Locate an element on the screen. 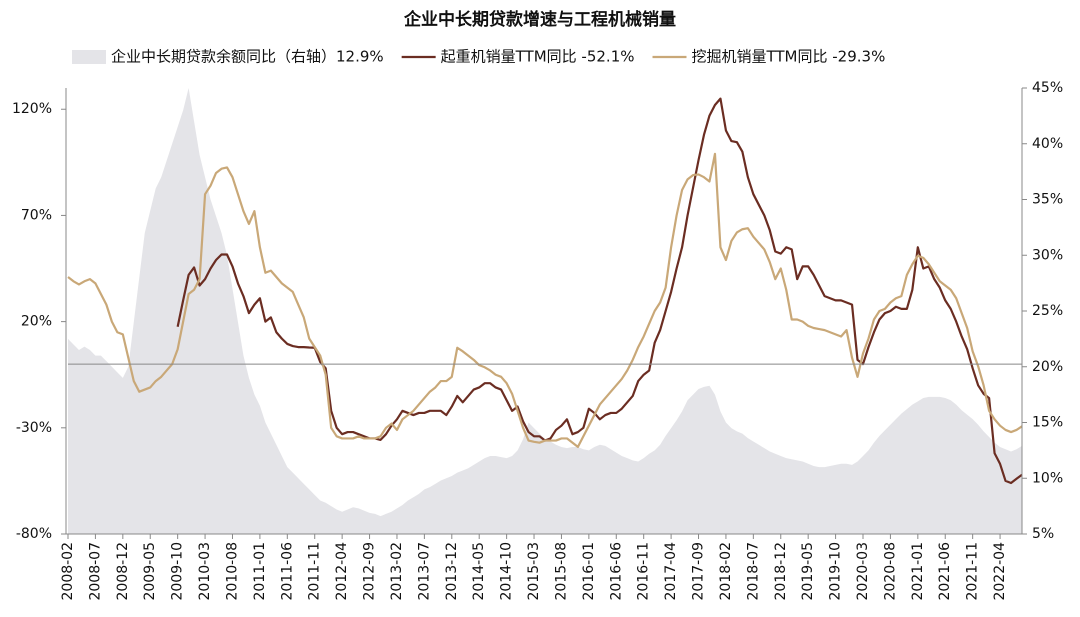 The image size is (1080, 617). y2-tick-label: 35% is located at coordinates (1047, 200).